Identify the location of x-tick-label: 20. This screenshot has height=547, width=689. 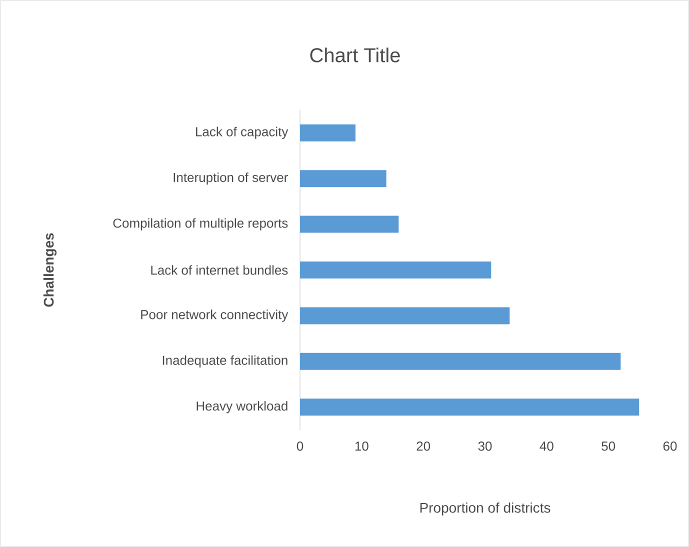
(423, 446).